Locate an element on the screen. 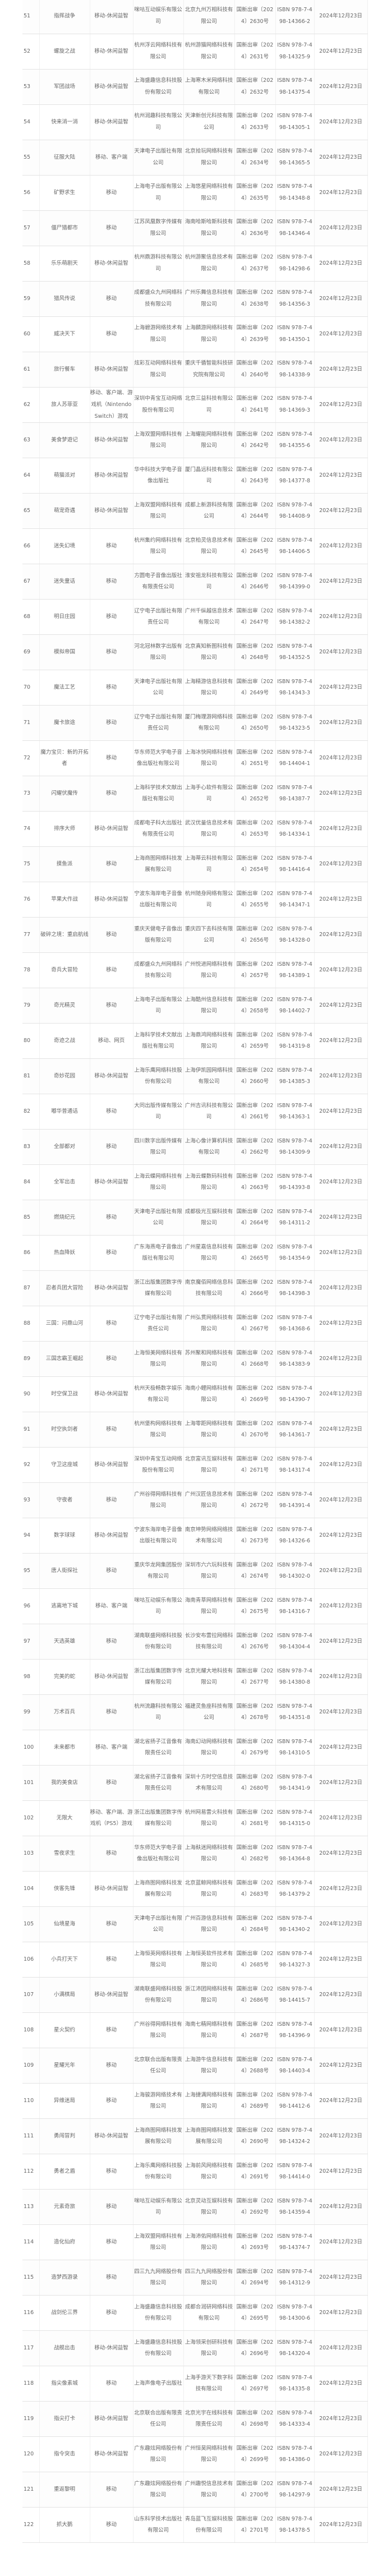  operator: 成都极光互娱科技有限公司 is located at coordinates (209, 1218).